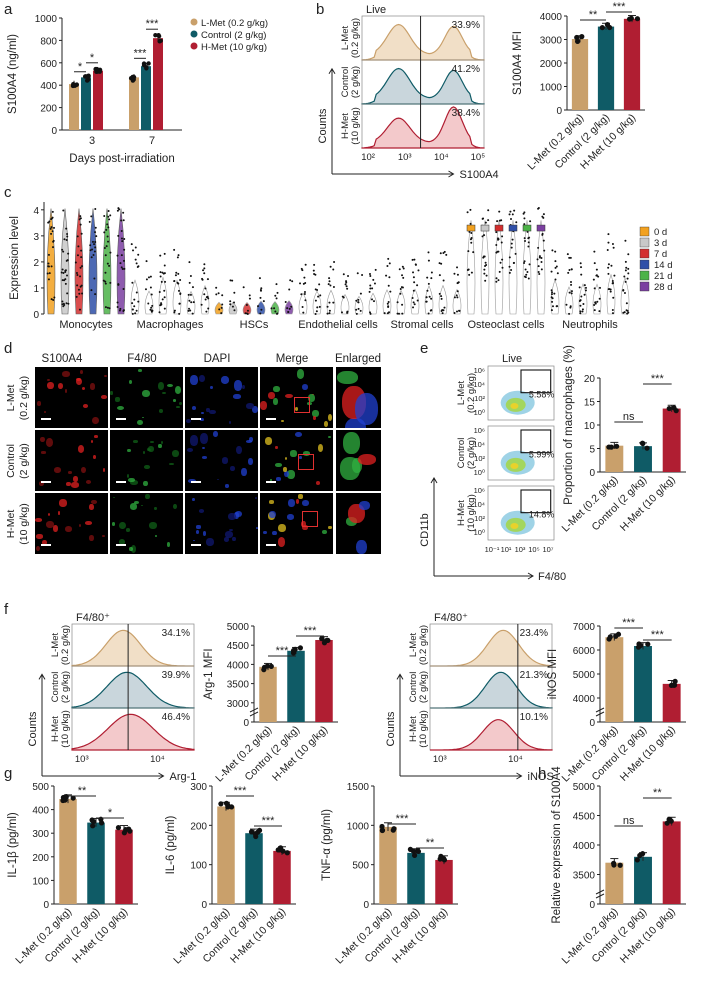 This screenshot has height=991, width=711. Describe the element at coordinates (238, 685) in the screenshot. I see `y-tick-label: 3500` at that location.